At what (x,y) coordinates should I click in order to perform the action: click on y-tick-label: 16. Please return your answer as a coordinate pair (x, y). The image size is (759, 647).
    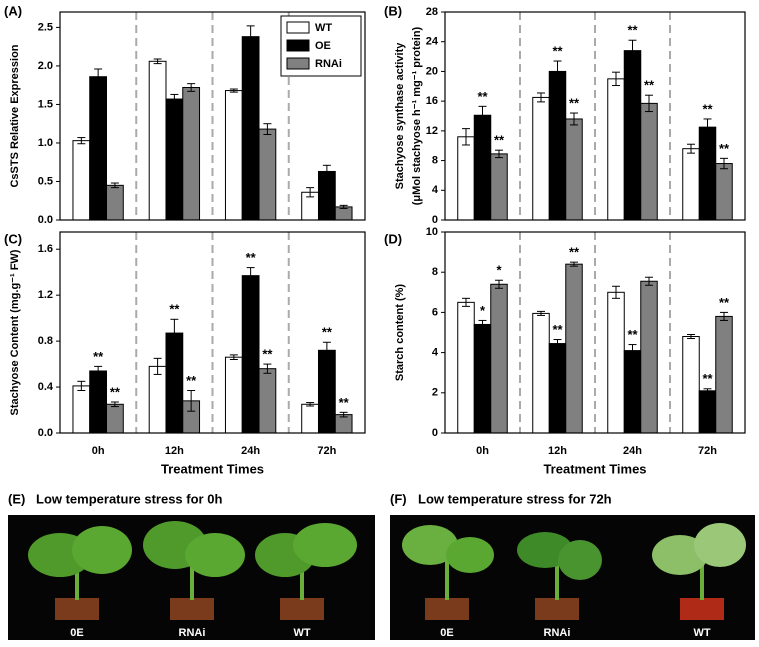
    Looking at the image, I should click on (432, 101).